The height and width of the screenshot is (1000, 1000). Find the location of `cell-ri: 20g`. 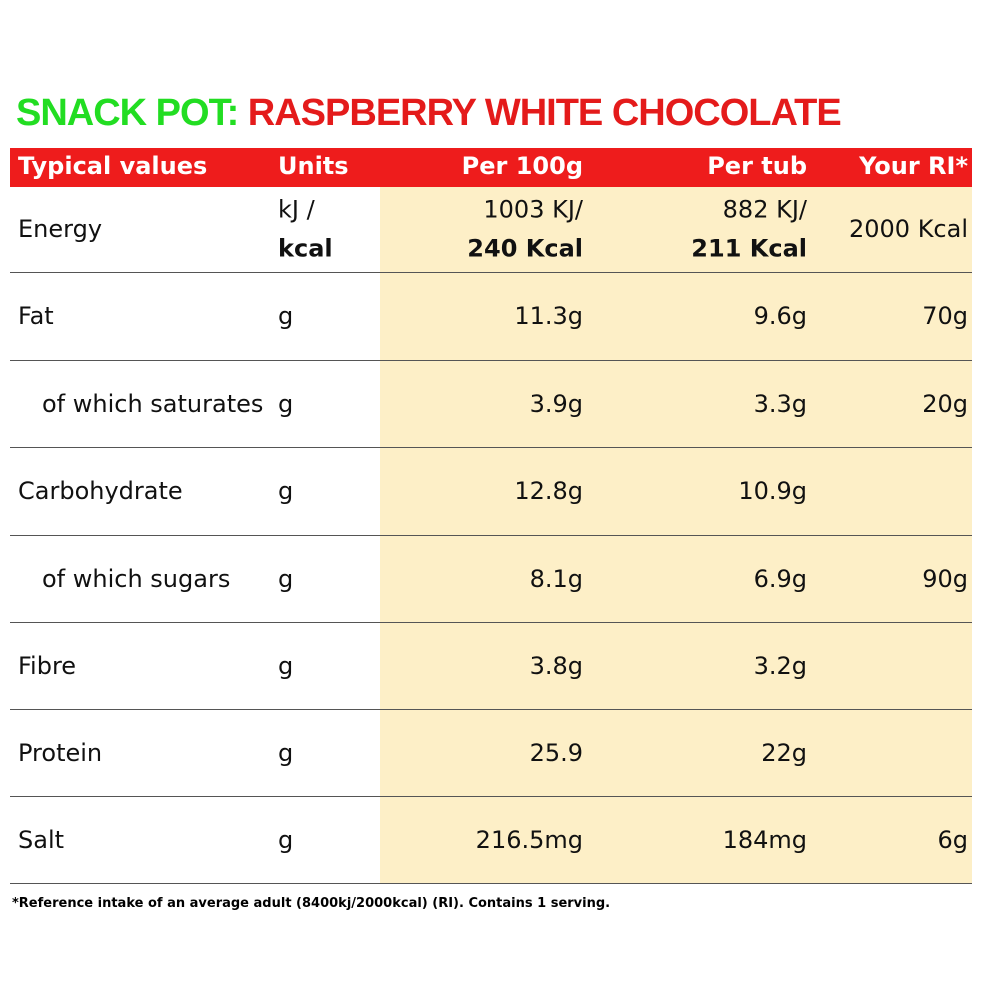

cell-ri: 20g is located at coordinates (945, 403).